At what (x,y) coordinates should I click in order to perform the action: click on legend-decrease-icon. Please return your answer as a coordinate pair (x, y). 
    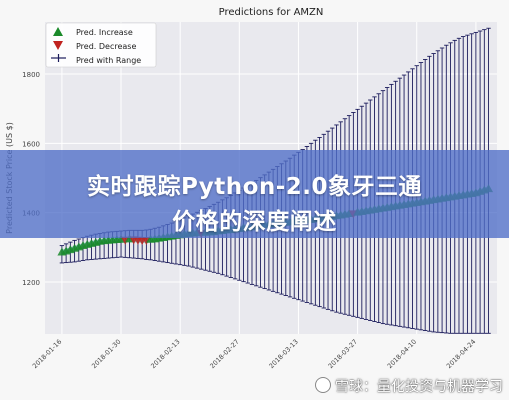
    Looking at the image, I should click on (58, 45).